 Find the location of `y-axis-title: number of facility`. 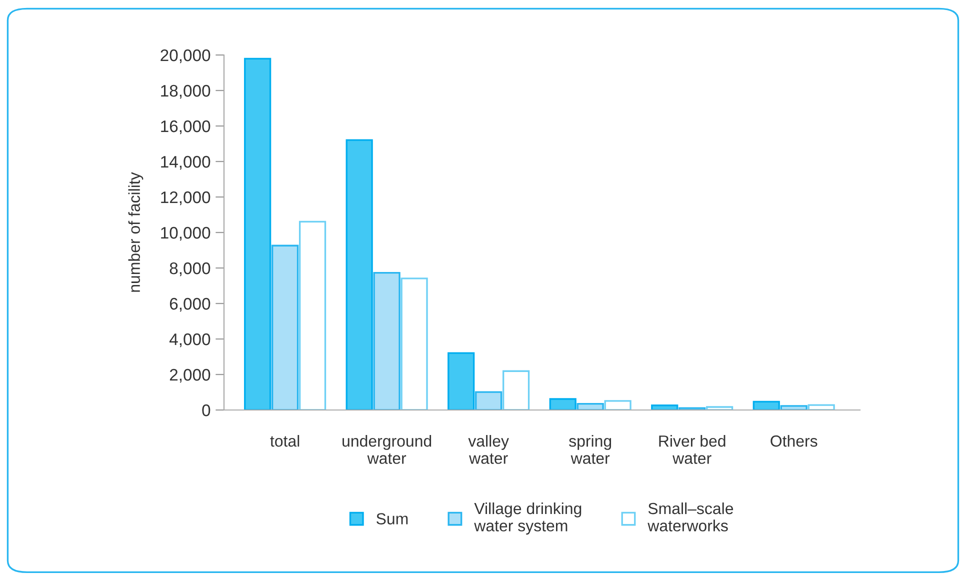

y-axis-title: number of facility is located at coordinates (136, 232).